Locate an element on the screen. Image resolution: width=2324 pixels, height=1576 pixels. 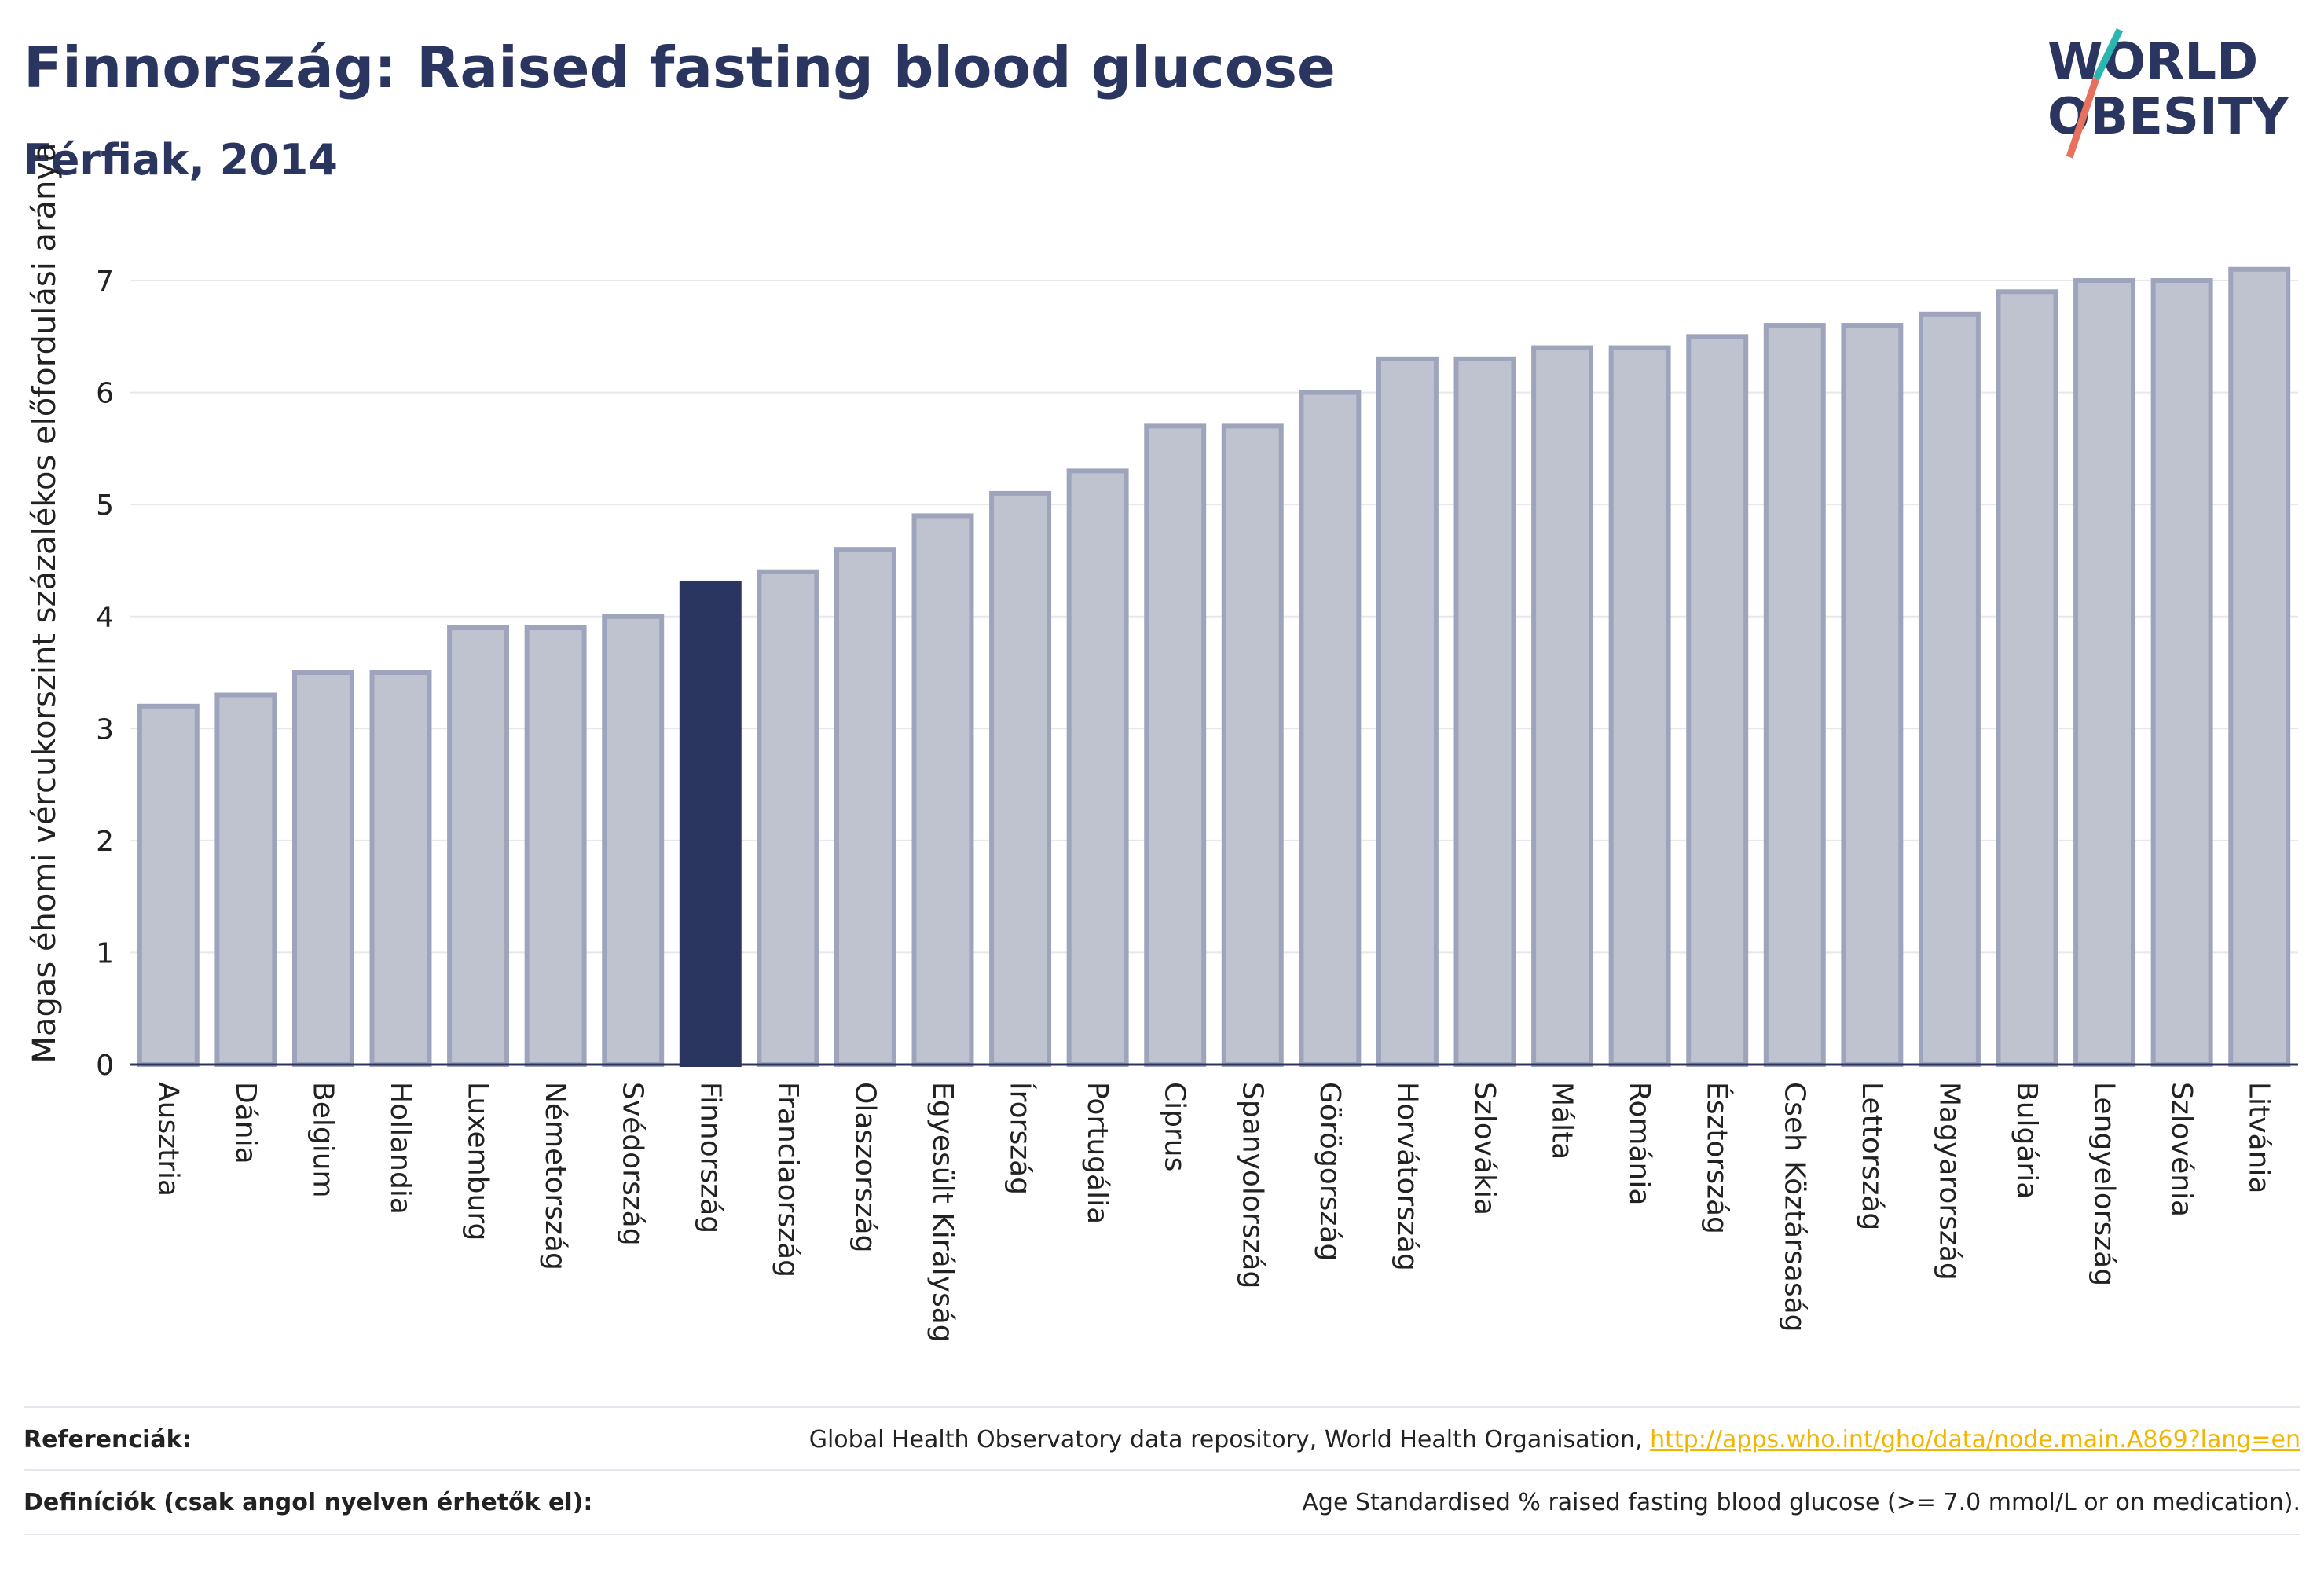
x-tick-label: Lettország is located at coordinates (1872, 1156).